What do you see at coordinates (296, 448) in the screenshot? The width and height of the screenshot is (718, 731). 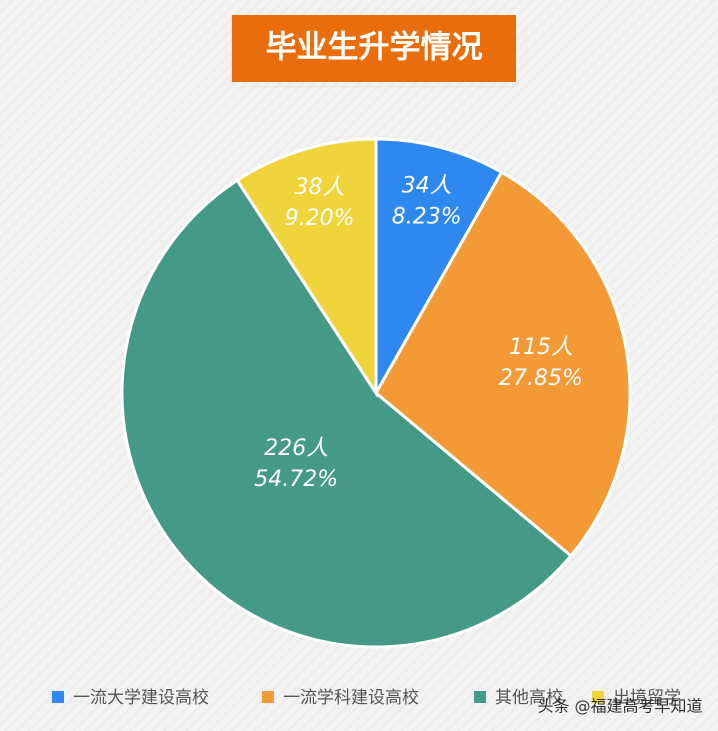 I see `value-label: 226人` at bounding box center [296, 448].